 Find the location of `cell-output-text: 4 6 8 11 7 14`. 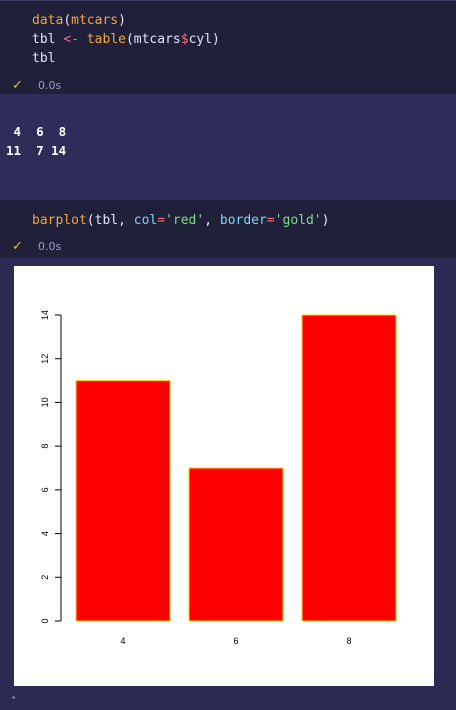

cell-output-text: 4 6 8 11 7 14 is located at coordinates (228, 147).